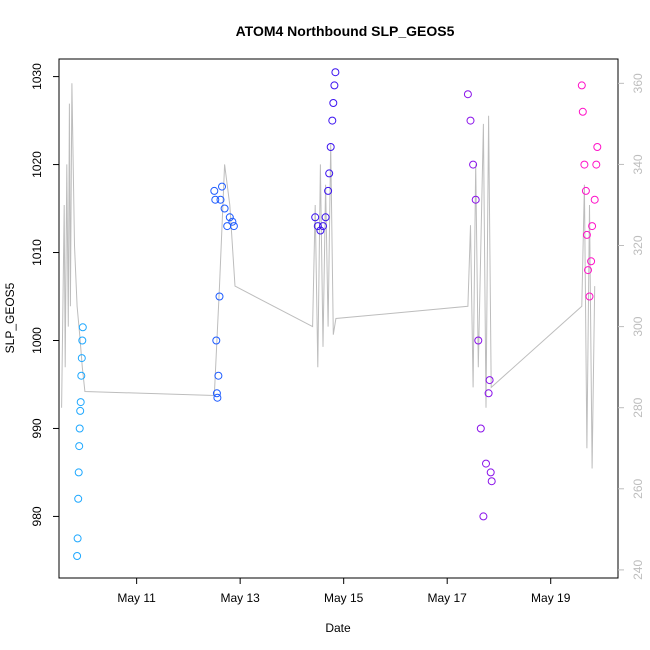 The height and width of the screenshot is (650, 650). I want to click on x-tick-label-13: May 13, so click(240, 598).